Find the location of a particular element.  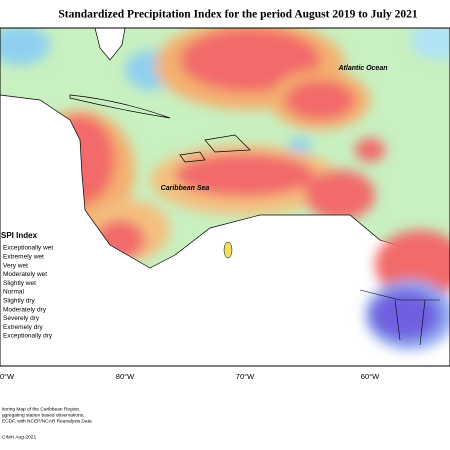

legend-item: Exceptionally dry is located at coordinates (28, 336).